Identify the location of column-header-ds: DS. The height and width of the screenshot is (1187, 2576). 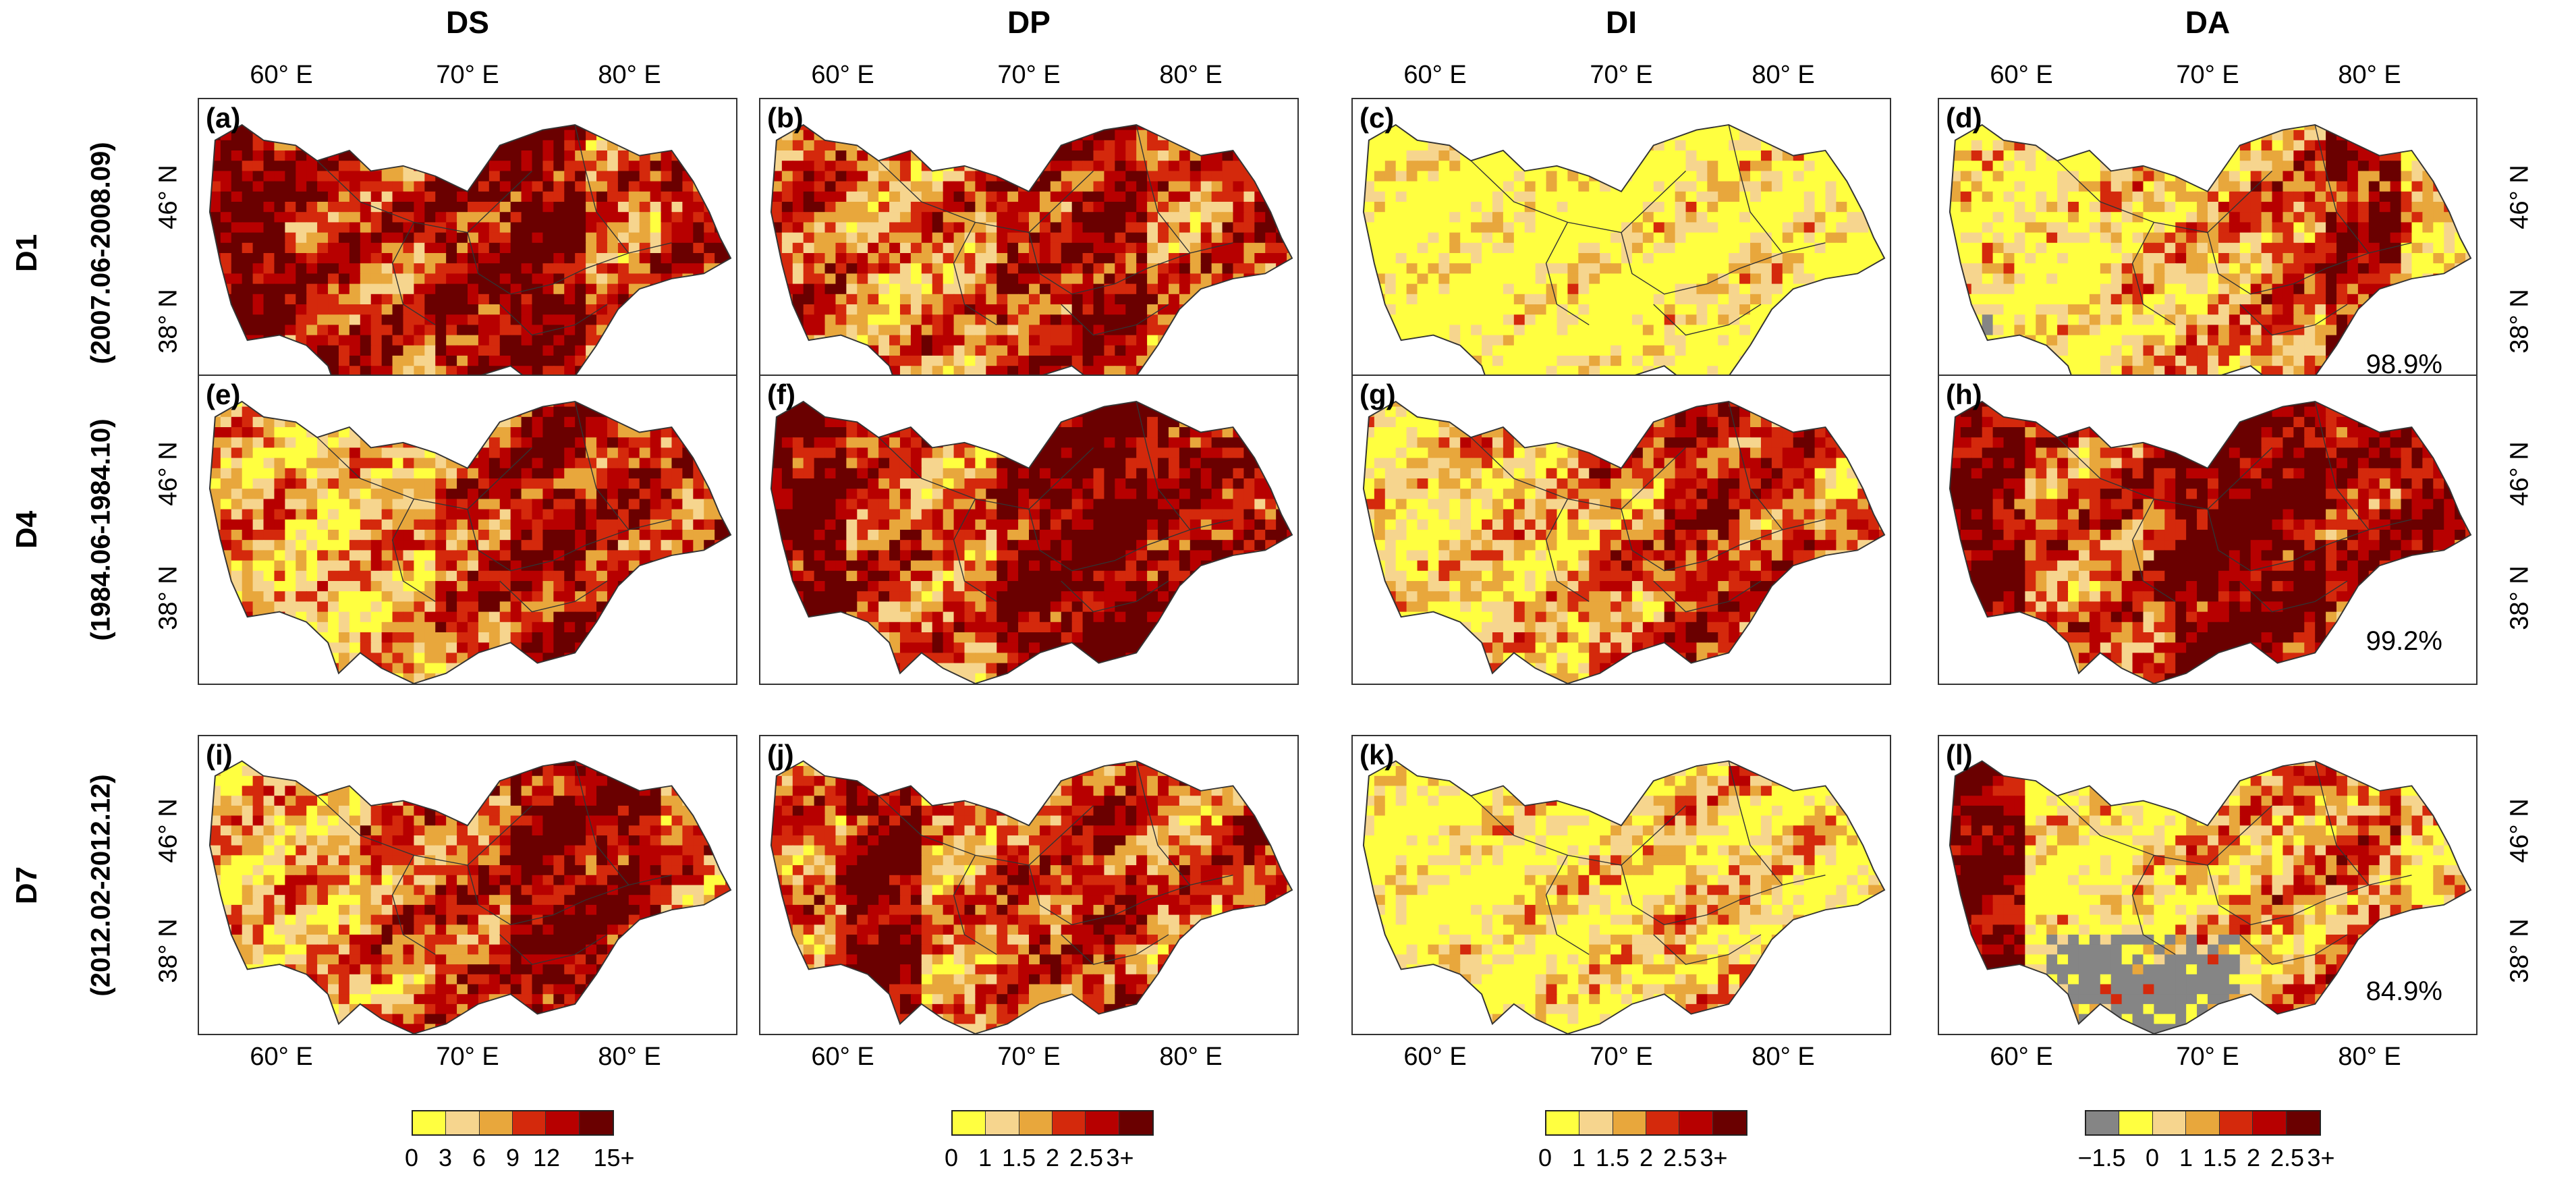
(467, 22).